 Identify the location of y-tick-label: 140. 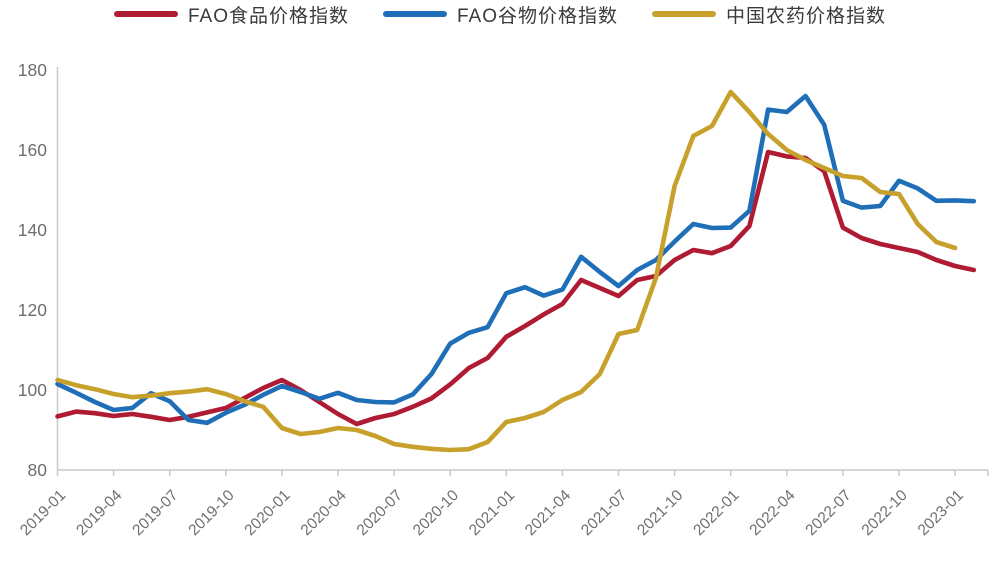
(32, 230).